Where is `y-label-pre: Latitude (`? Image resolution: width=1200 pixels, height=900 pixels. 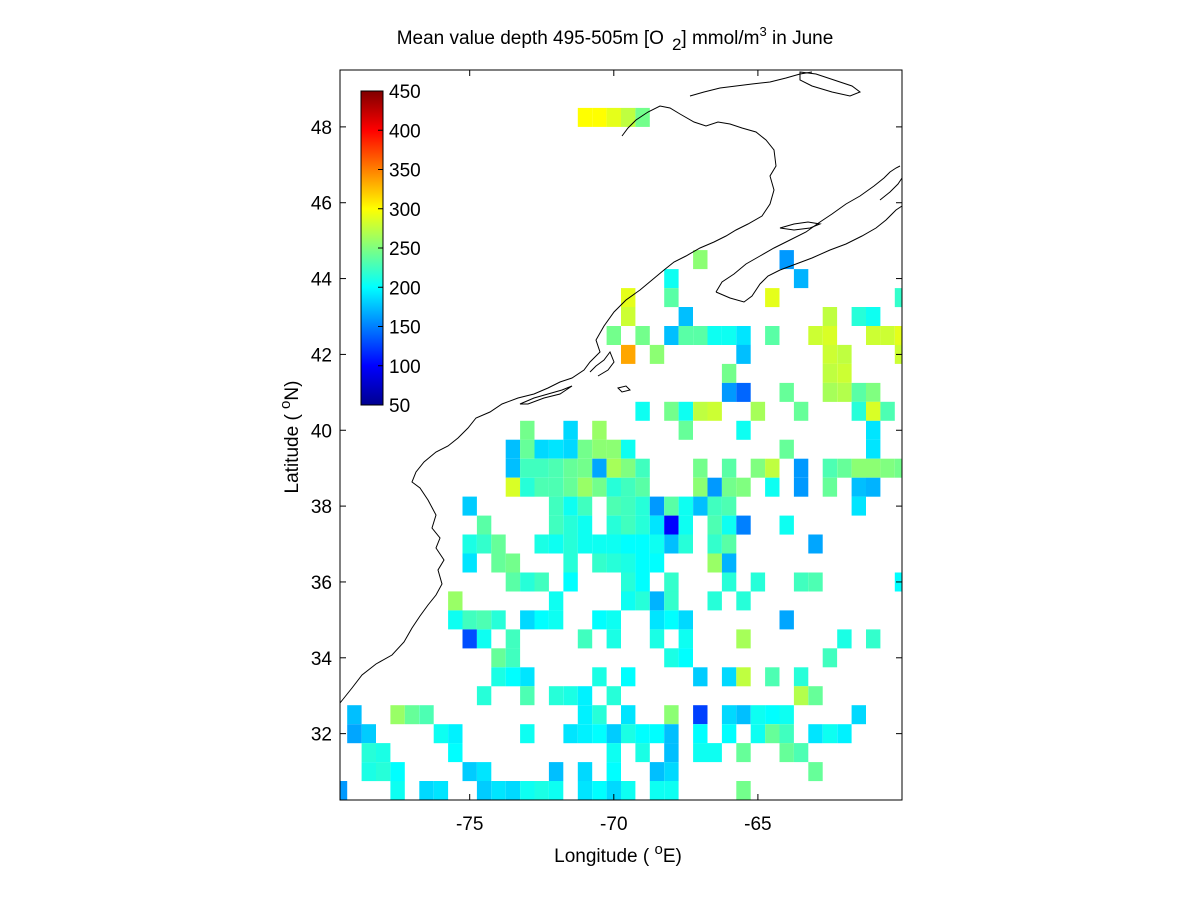 y-label-pre: Latitude ( is located at coordinates (292, 451).